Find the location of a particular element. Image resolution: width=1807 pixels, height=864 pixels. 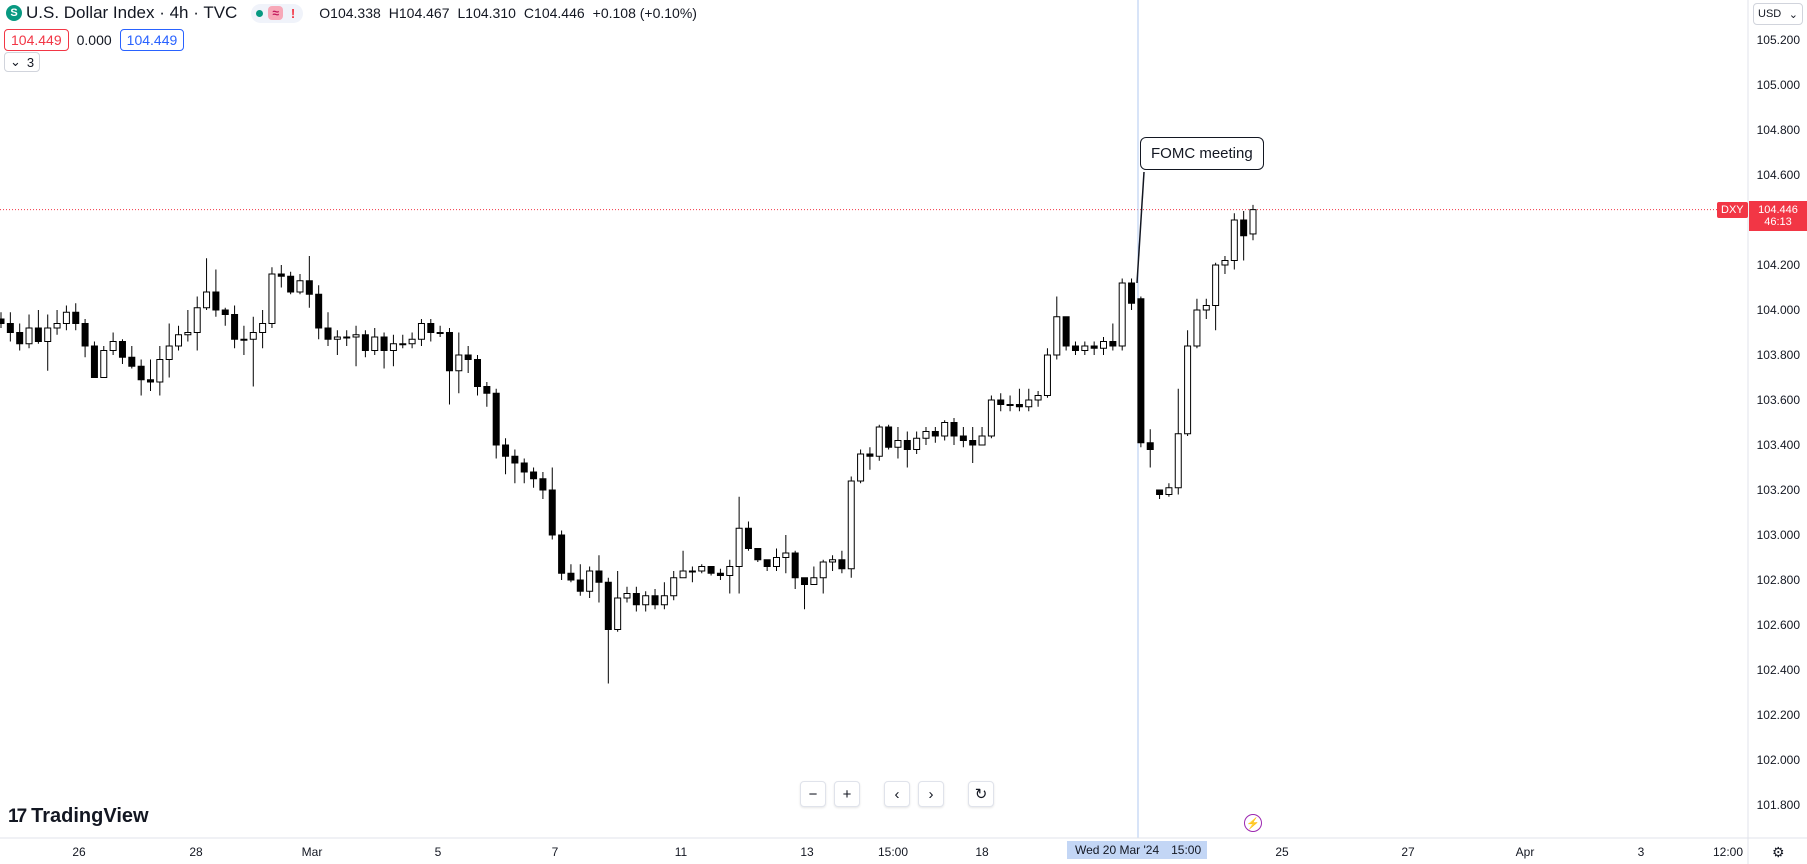

lightning-icon: ⚡ is located at coordinates (1253, 823).